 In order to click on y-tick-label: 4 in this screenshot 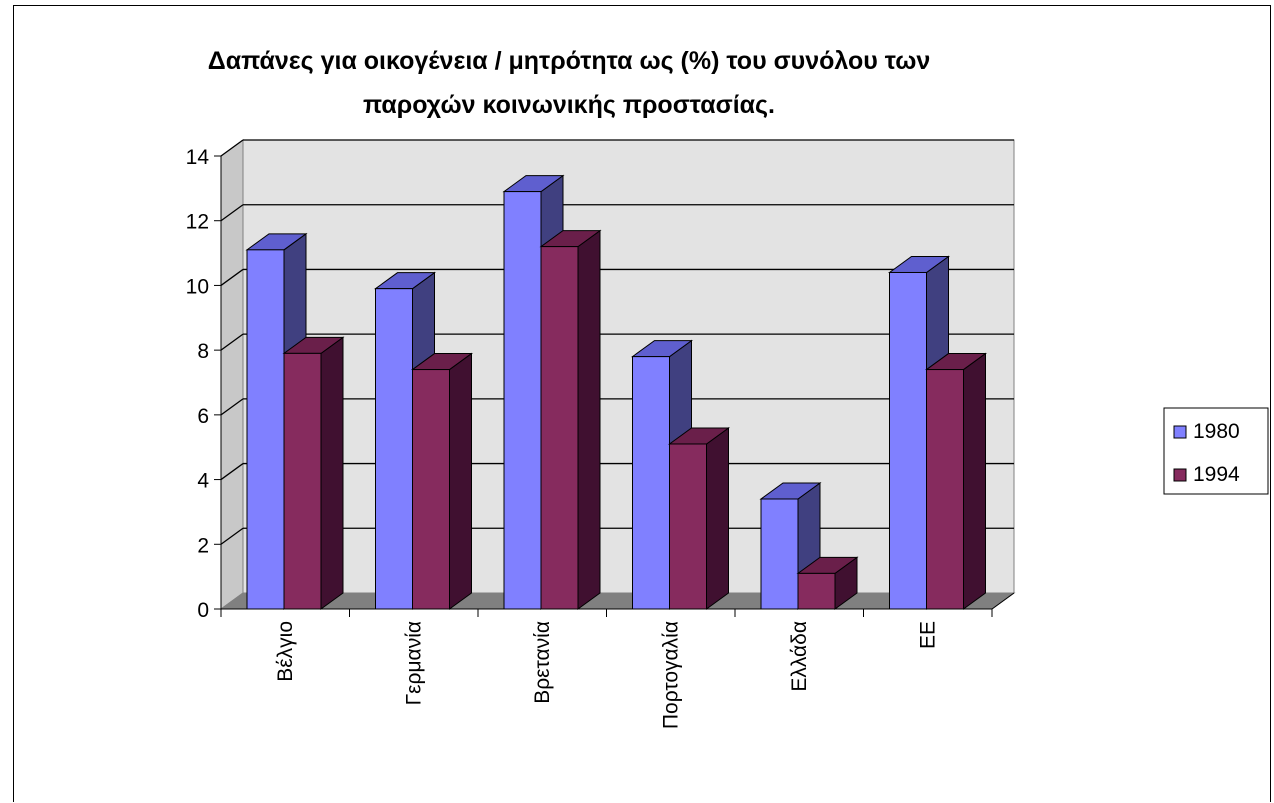, I will do `click(203, 481)`.